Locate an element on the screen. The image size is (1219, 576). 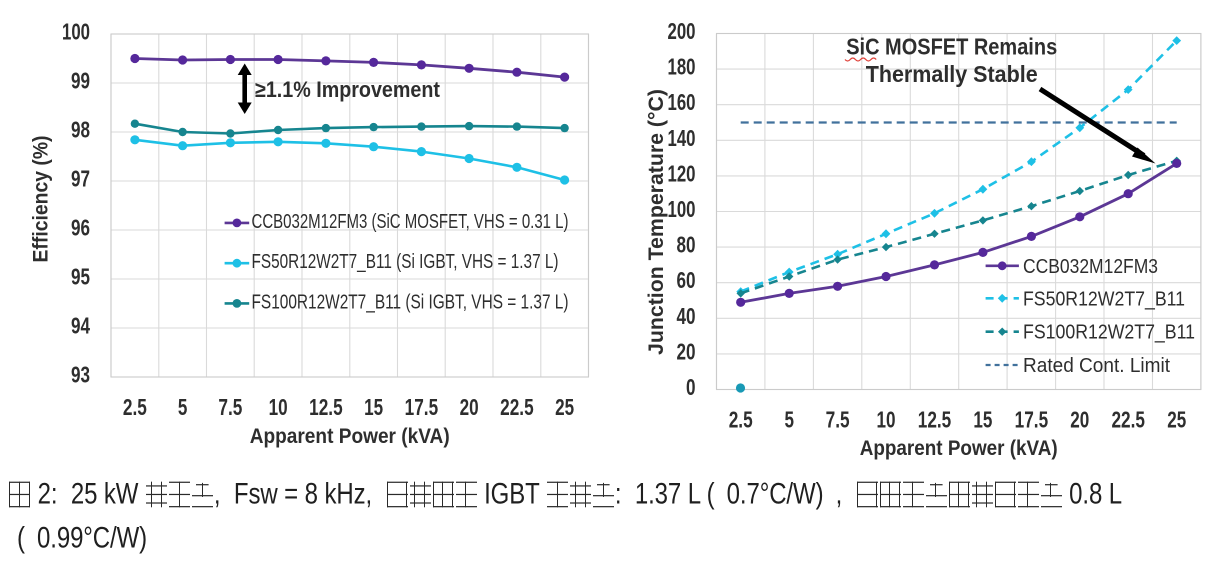
svg-text: 99 is located at coordinates (80, 81).